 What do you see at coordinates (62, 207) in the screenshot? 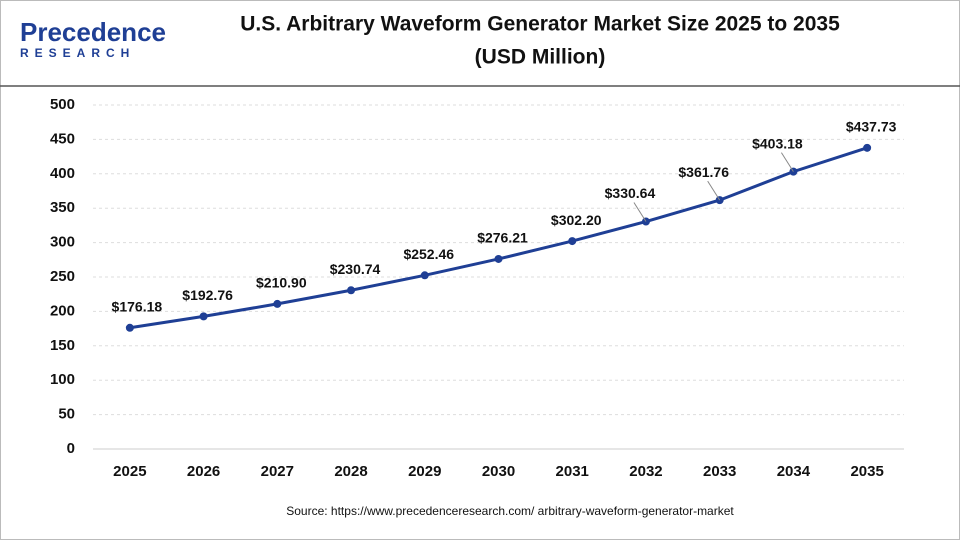
I see `y-tick-label: 350` at bounding box center [62, 207].